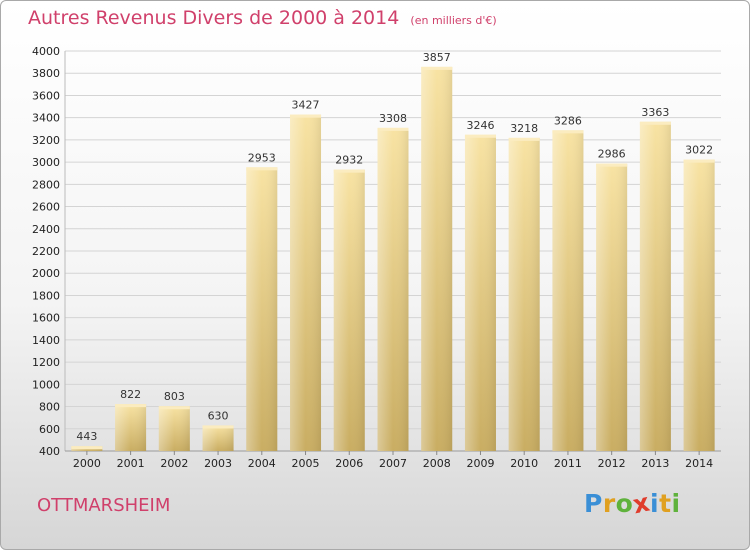 The height and width of the screenshot is (550, 750). Describe the element at coordinates (480, 125) in the screenshot. I see `bar-value-label: 3246` at that location.